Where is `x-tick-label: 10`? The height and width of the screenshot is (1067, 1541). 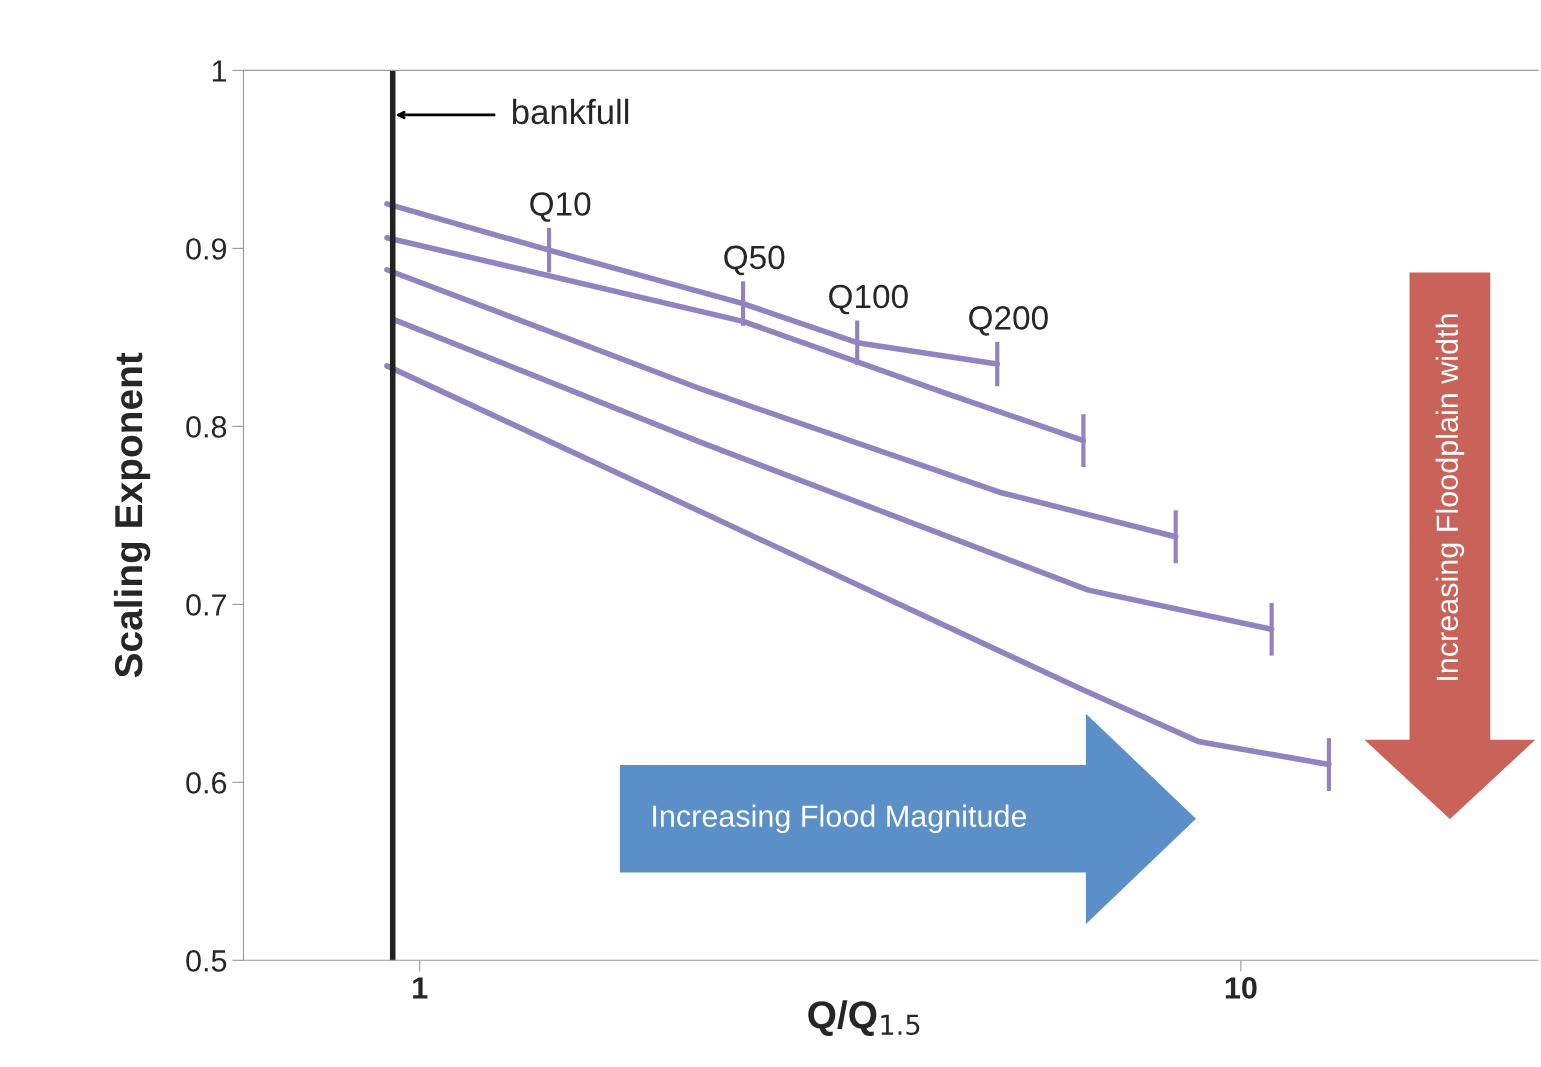 x-tick-label: 10 is located at coordinates (1241, 988).